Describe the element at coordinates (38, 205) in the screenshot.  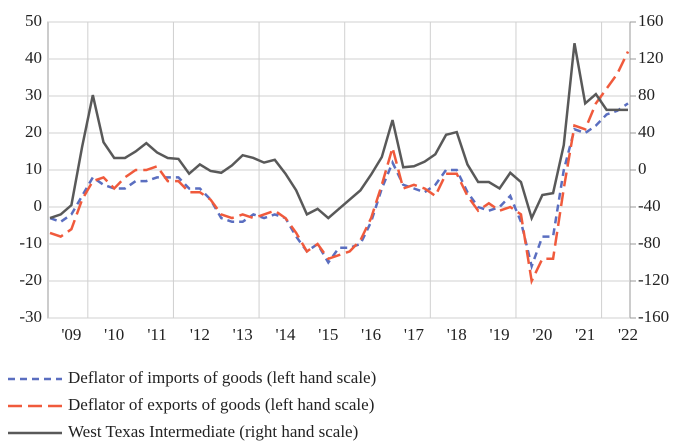
I see `y-tick-label: 0` at that location.